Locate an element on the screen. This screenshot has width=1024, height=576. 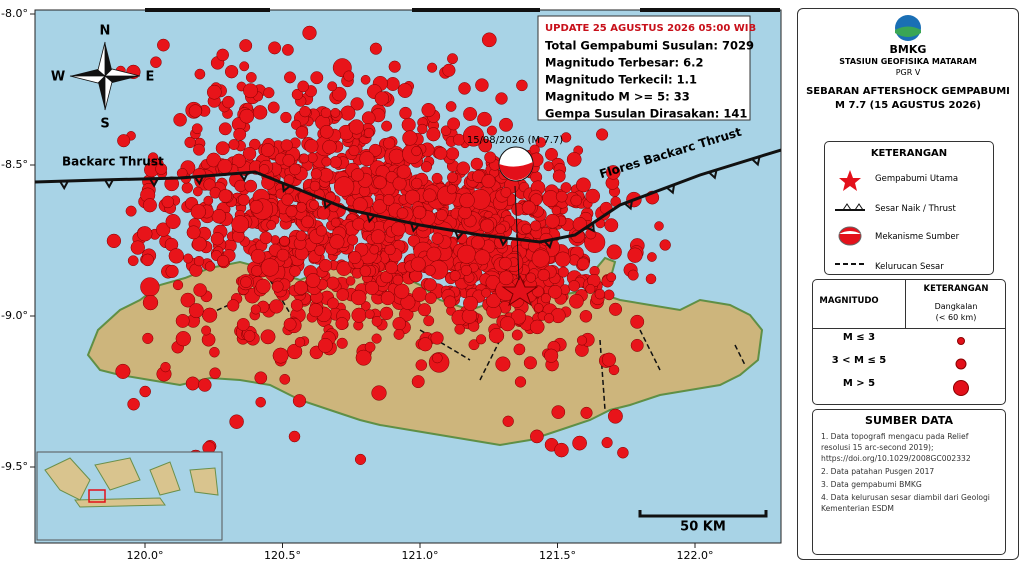
lat-label: -8.5° is located at coordinates (14, 164).